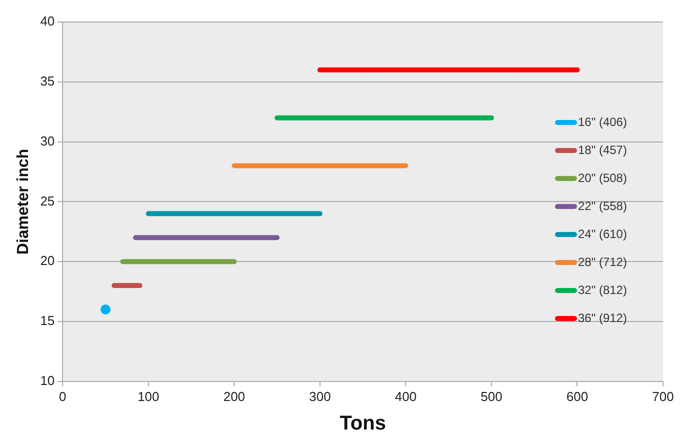 This screenshot has width=685, height=444. What do you see at coordinates (602, 206) in the screenshot?
I see `legend-label: 22" (558)` at bounding box center [602, 206].